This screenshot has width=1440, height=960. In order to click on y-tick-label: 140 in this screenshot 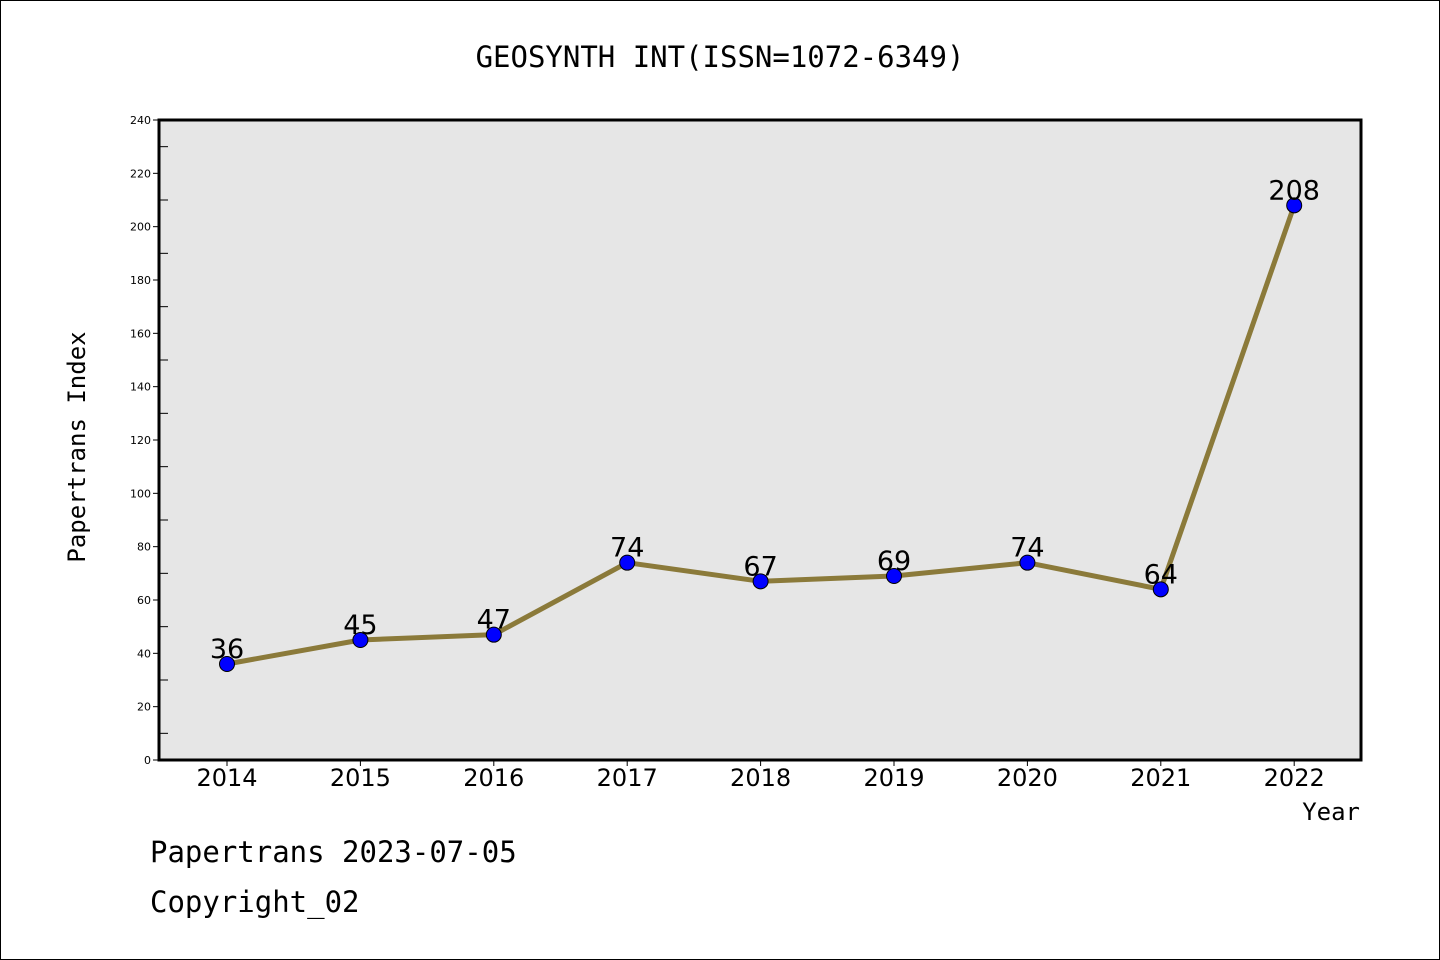, I will do `click(140, 387)`.